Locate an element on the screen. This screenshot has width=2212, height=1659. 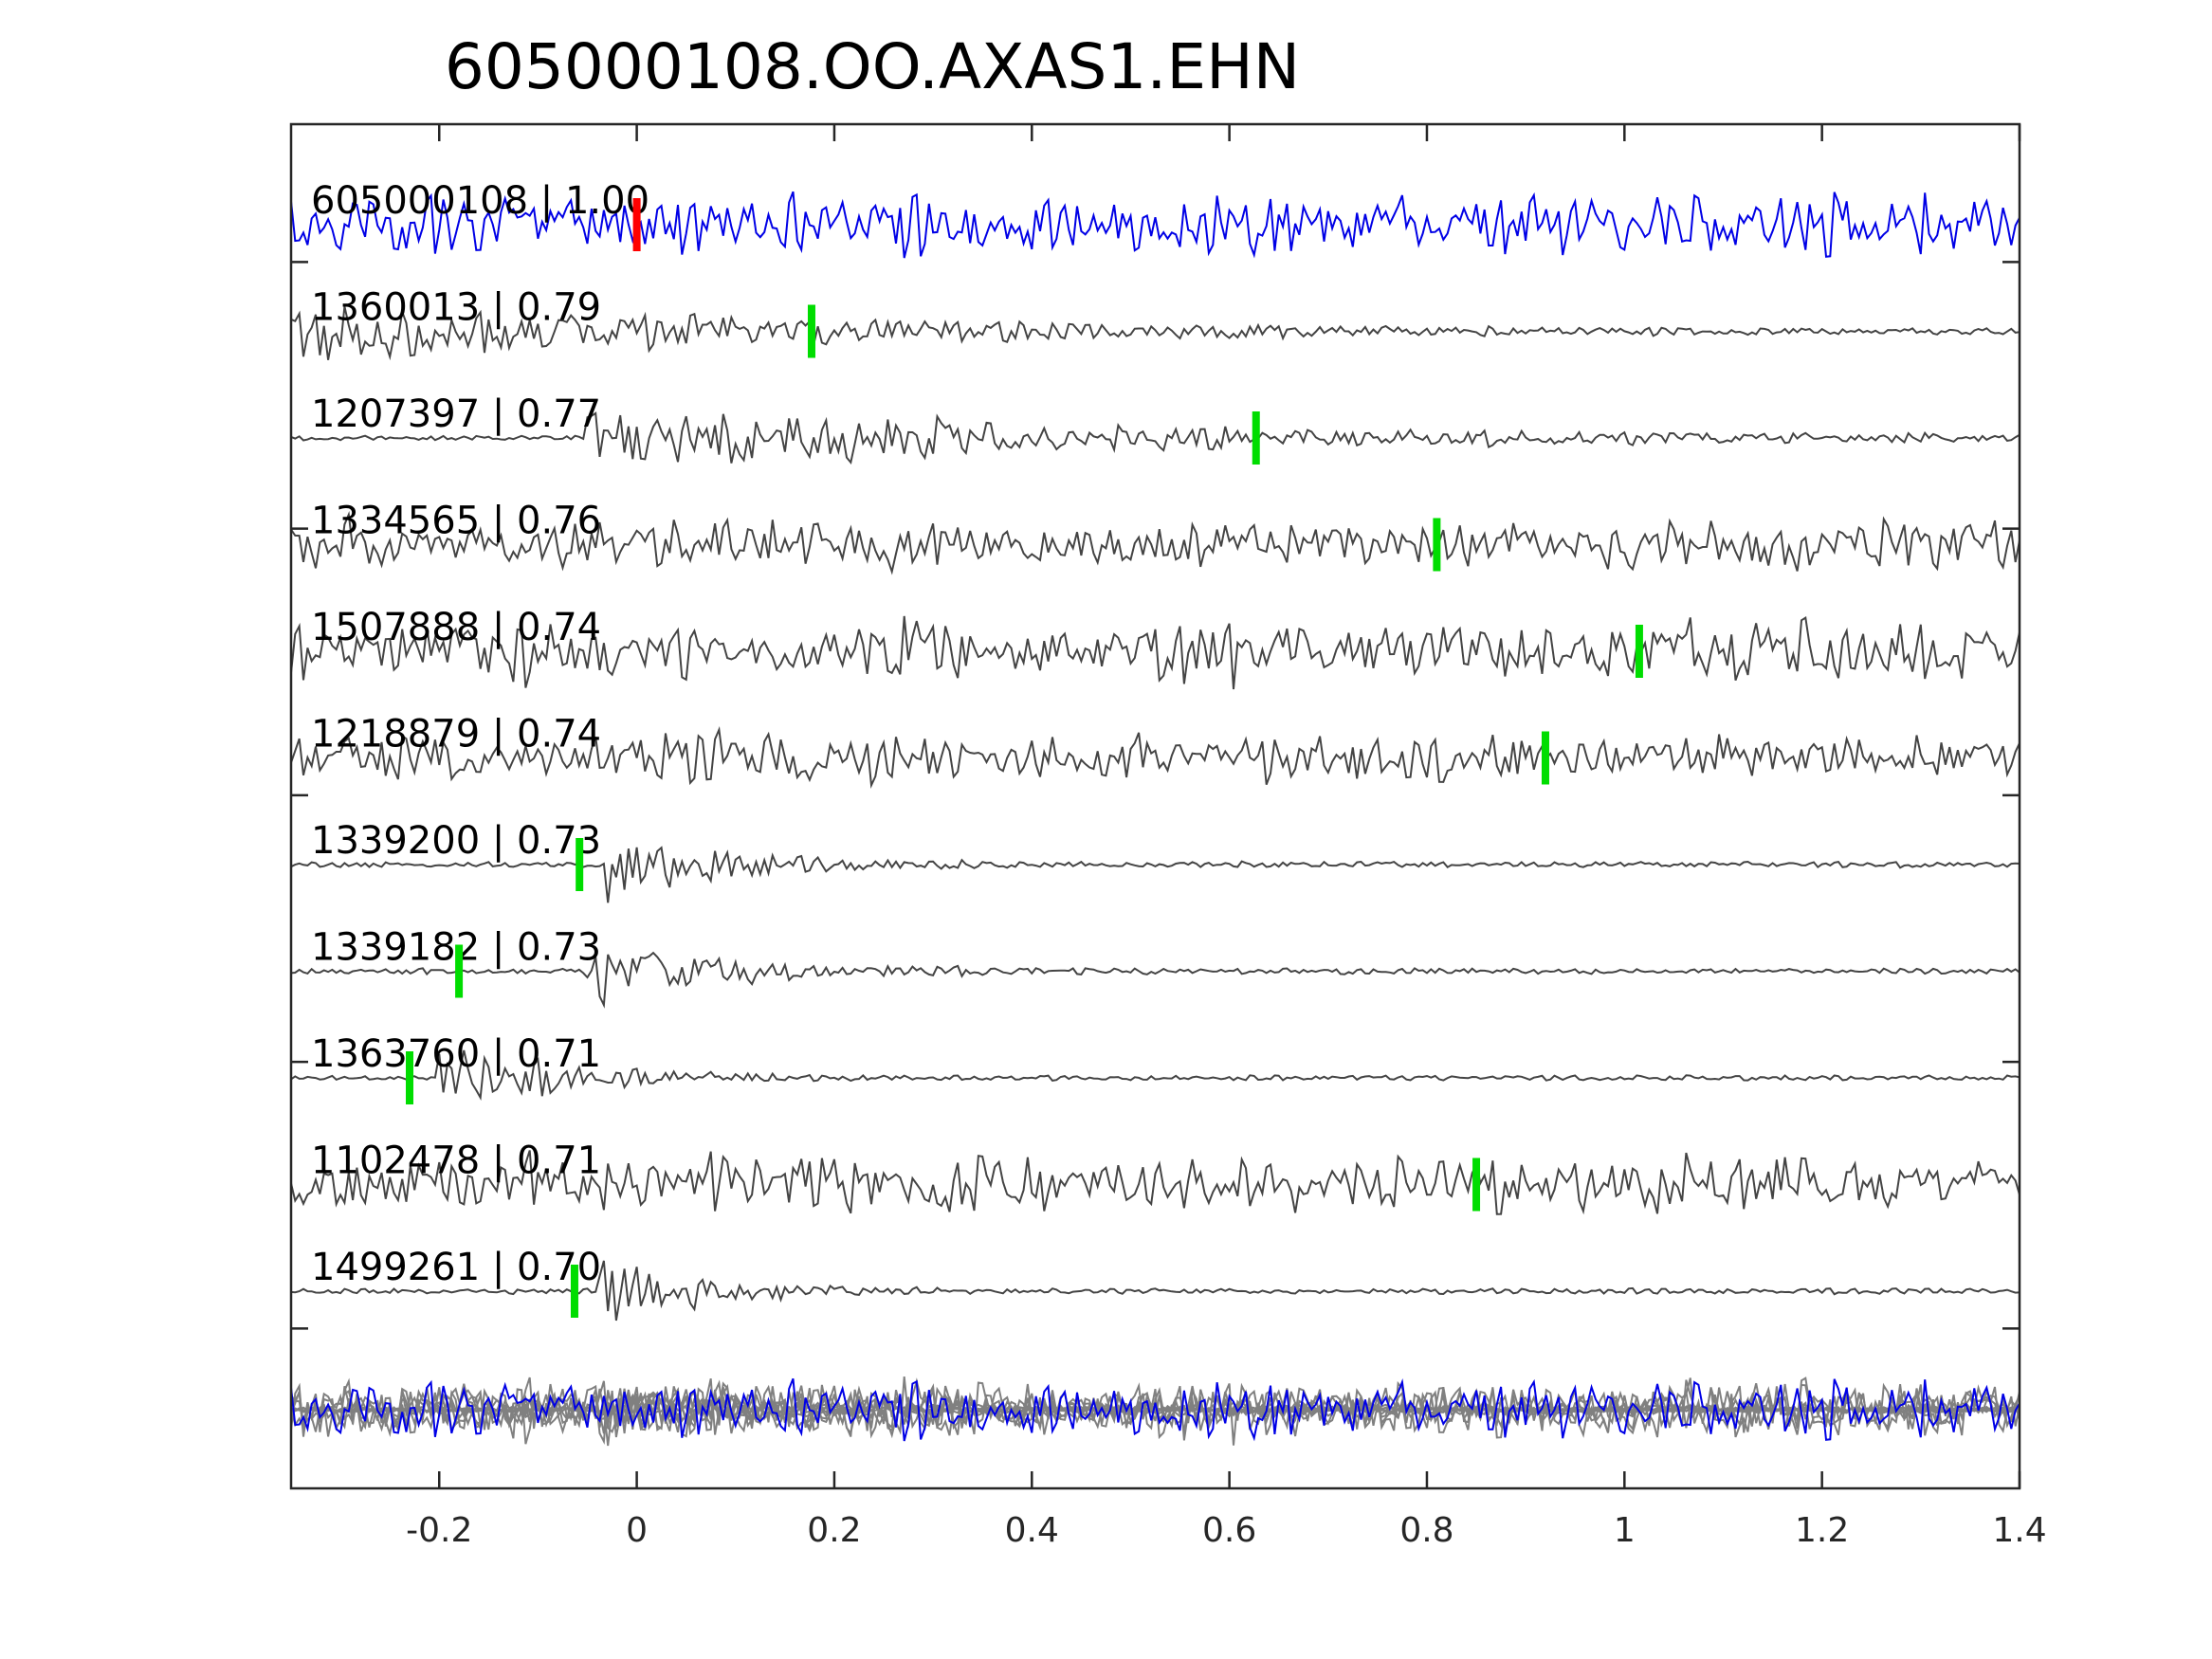
x-tick-label: -0.2 is located at coordinates (439, 1530).